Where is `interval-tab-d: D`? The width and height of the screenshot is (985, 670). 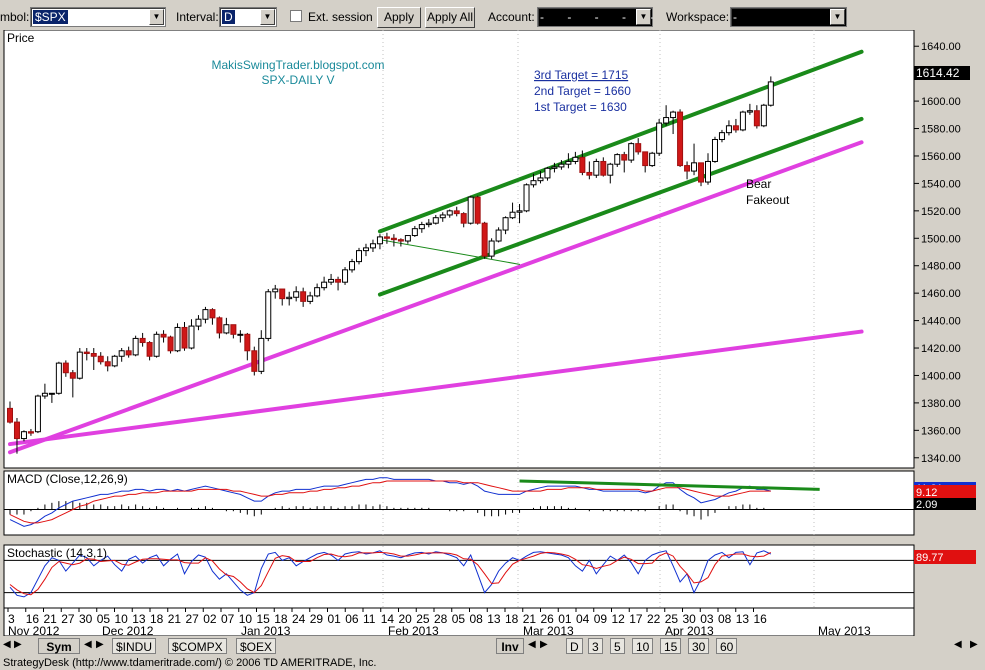
interval-tab-d: D is located at coordinates (574, 646).